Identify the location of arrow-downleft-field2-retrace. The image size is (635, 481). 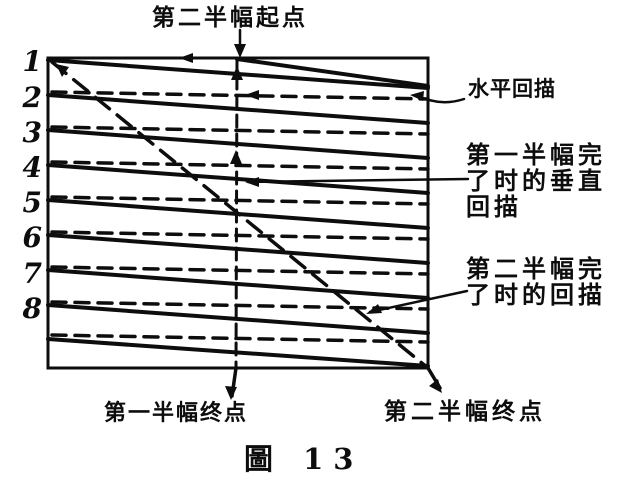
(374, 309).